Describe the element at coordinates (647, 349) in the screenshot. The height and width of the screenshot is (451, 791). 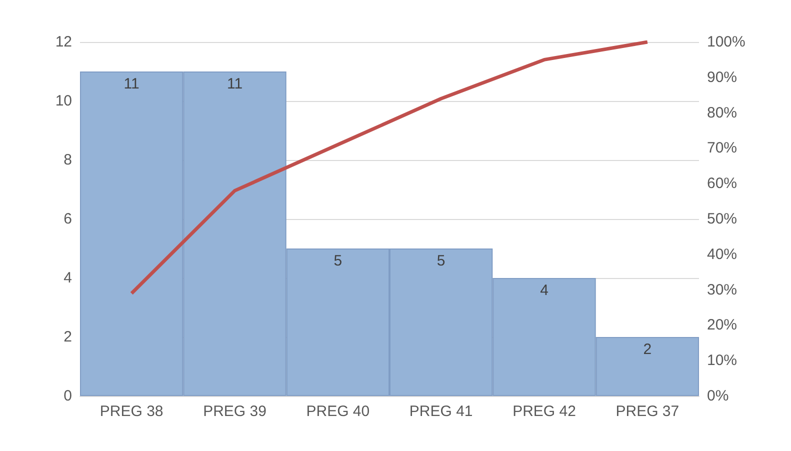
I see `data-label: 2` at that location.